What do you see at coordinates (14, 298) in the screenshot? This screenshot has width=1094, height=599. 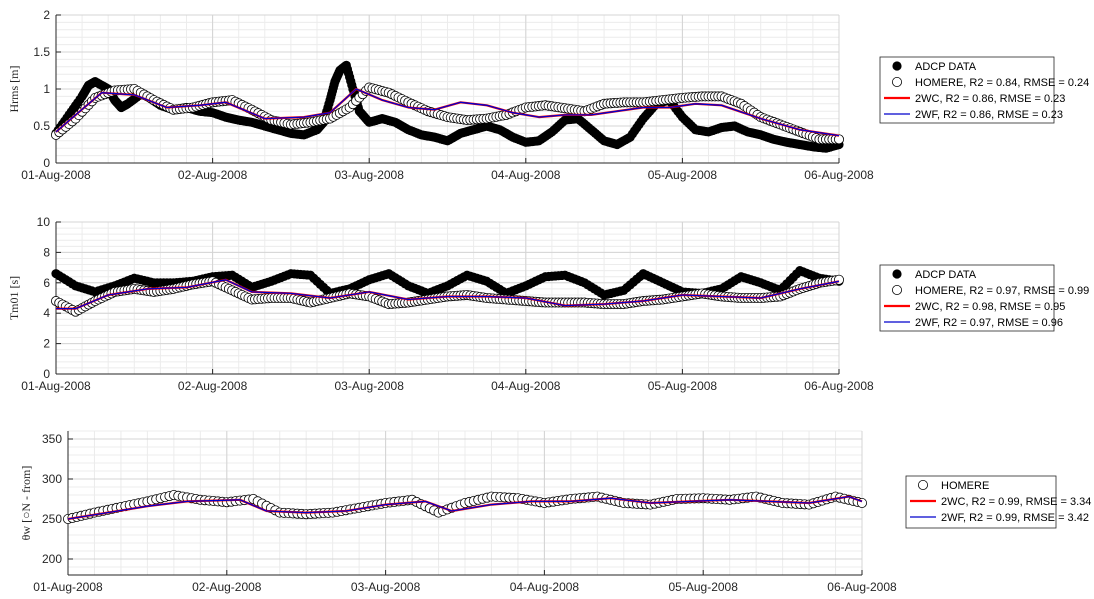 I see `y-axis-label: Tm01 [s]` at bounding box center [14, 298].